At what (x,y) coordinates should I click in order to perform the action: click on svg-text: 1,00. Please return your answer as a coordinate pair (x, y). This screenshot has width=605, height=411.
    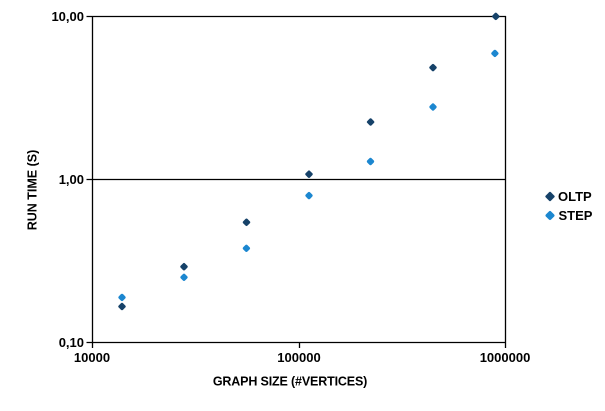
    Looking at the image, I should click on (71, 179).